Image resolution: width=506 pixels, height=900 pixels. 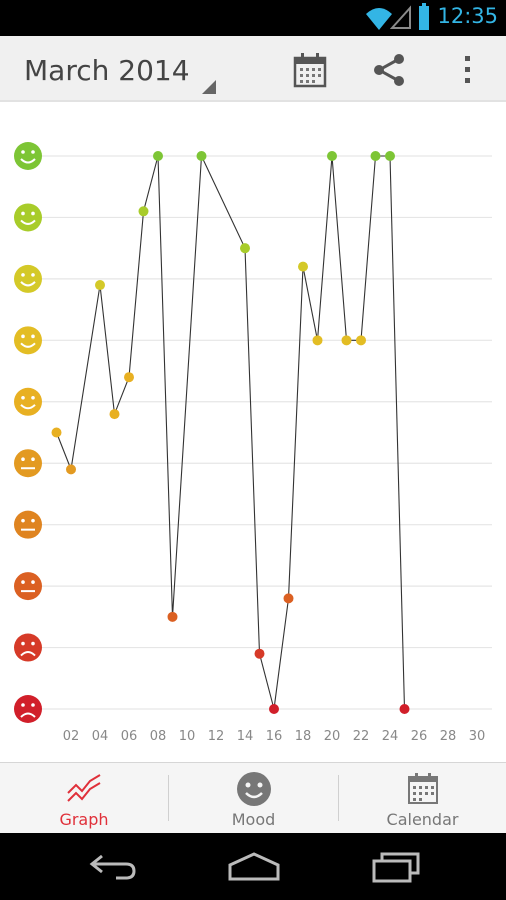 I want to click on share-icon, so click(x=389, y=70).